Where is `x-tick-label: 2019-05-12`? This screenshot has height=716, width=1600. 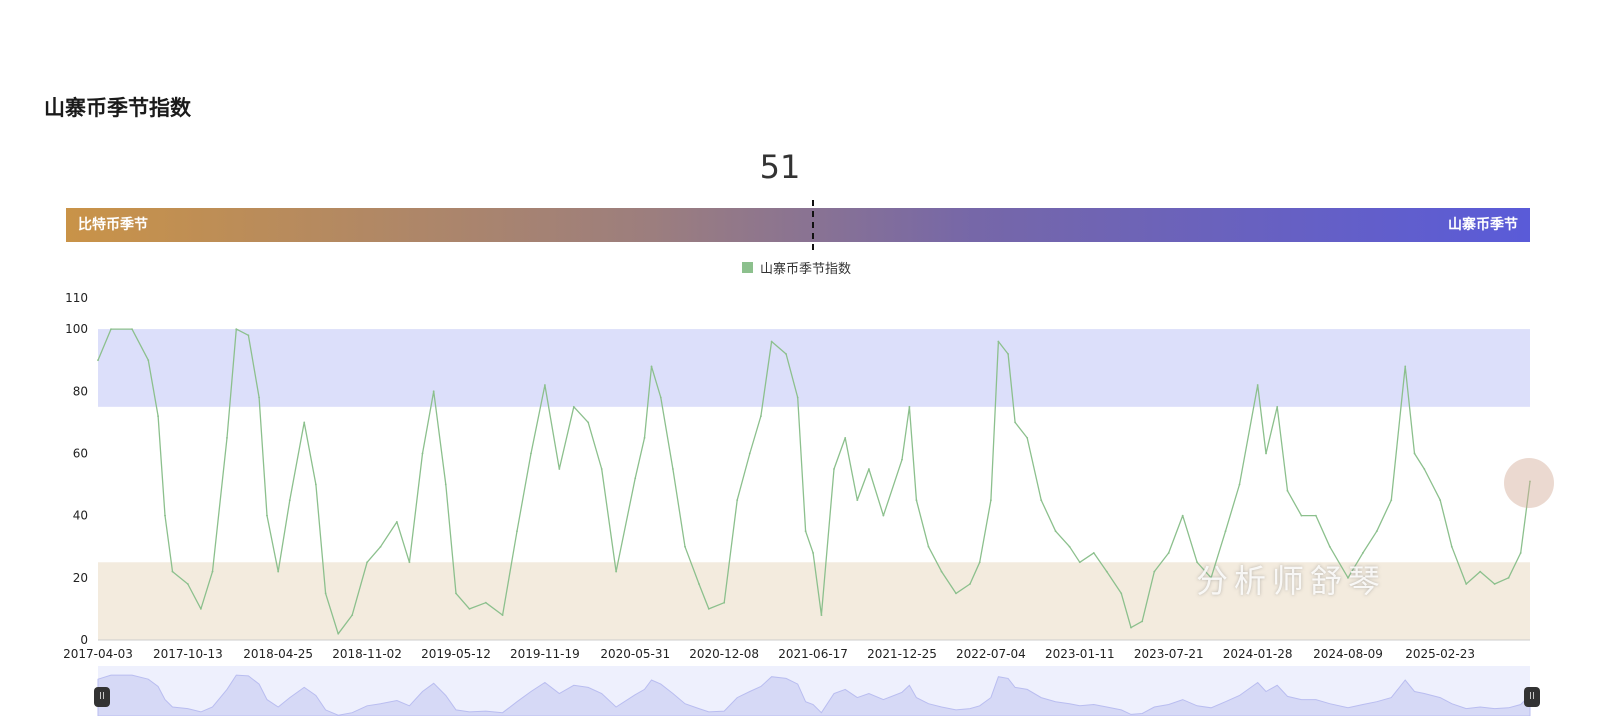
x-tick-label: 2019-05-12 is located at coordinates (456, 654).